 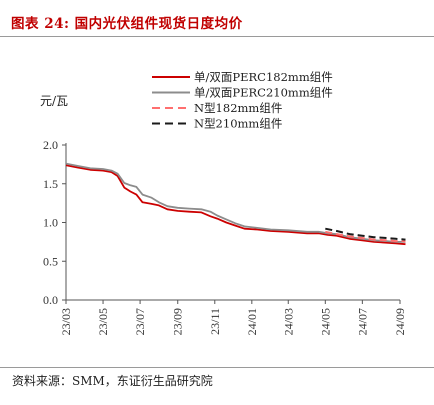 I want to click on x-tick-label: 24/03, so click(x=288, y=321).